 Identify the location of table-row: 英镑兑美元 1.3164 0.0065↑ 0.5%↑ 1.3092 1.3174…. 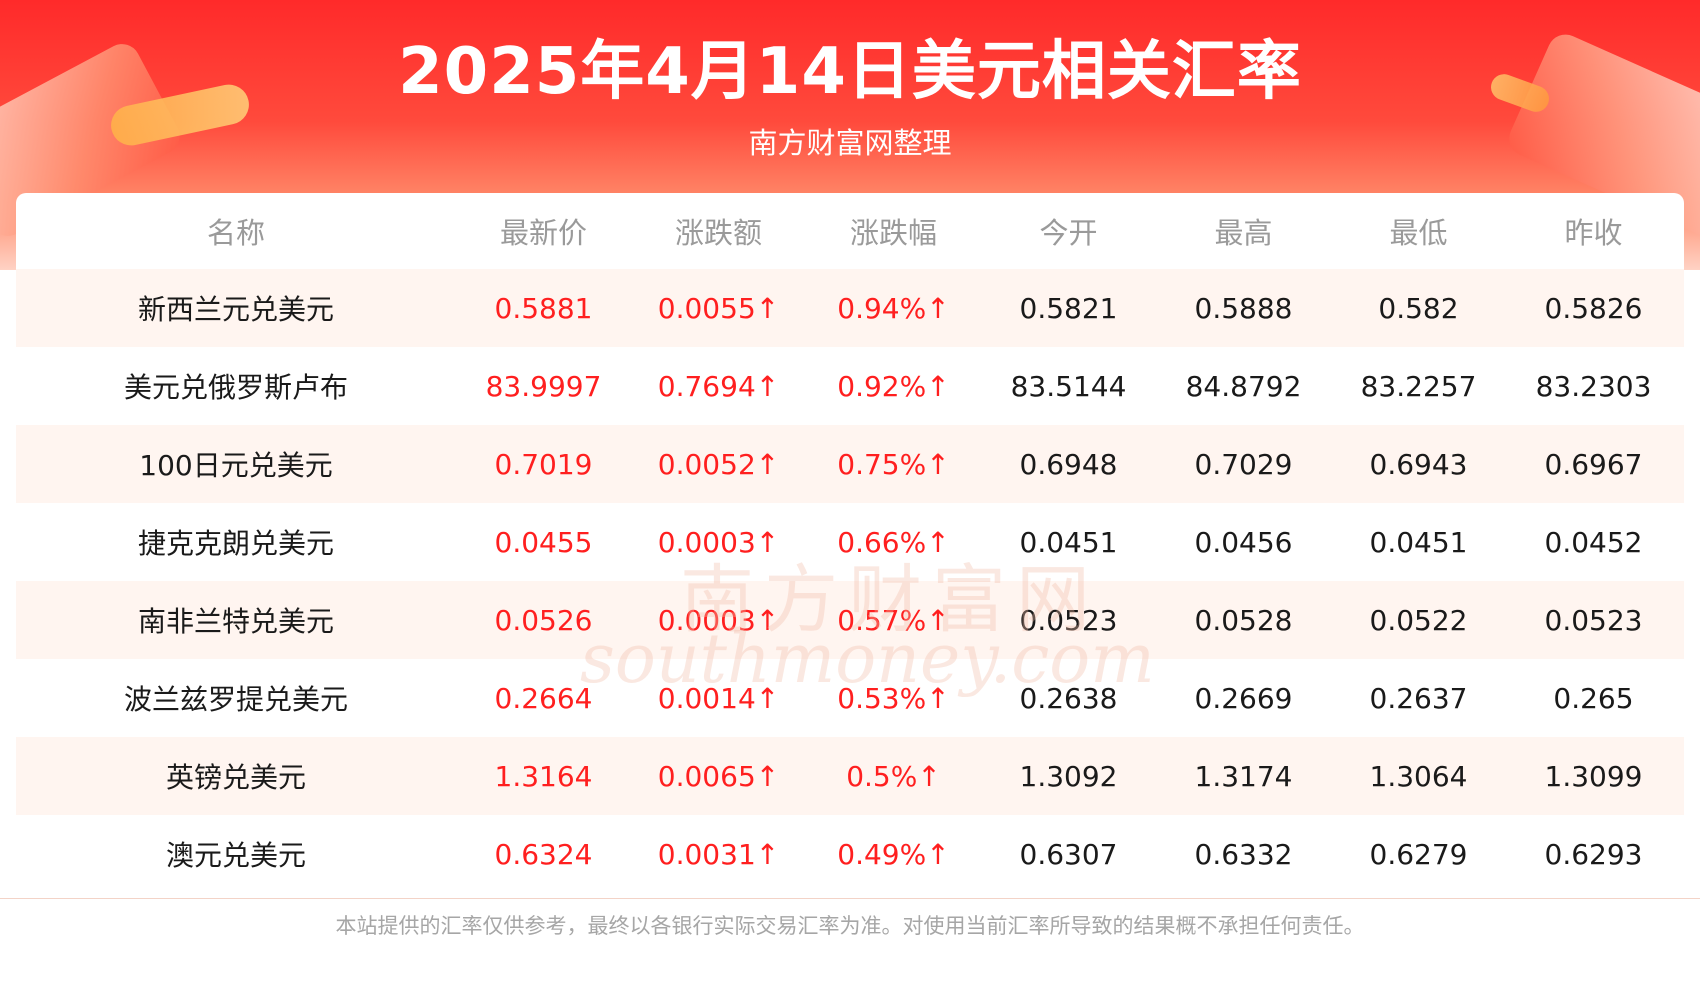
(850, 776).